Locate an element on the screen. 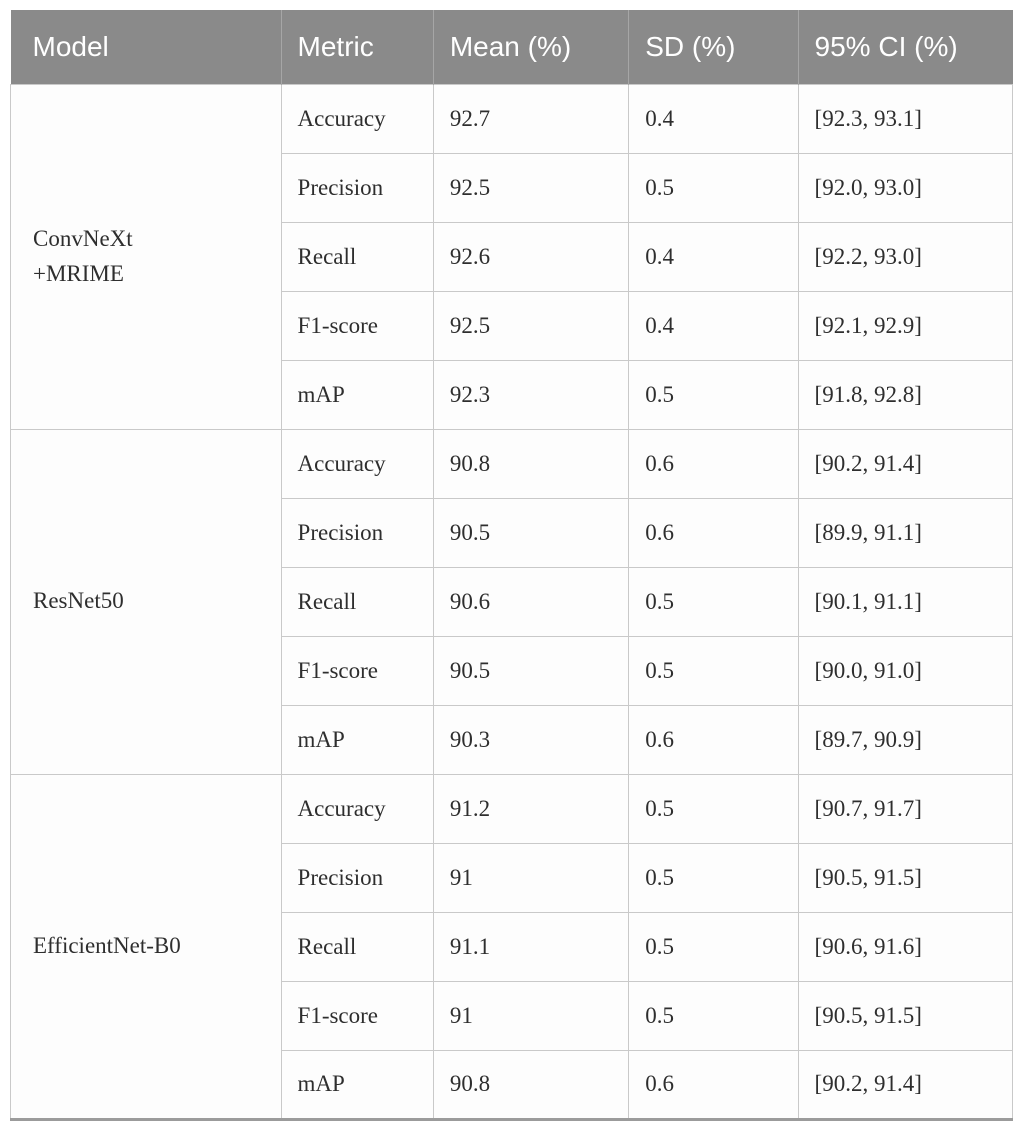  mean-cell: 91.1 is located at coordinates (531, 946).